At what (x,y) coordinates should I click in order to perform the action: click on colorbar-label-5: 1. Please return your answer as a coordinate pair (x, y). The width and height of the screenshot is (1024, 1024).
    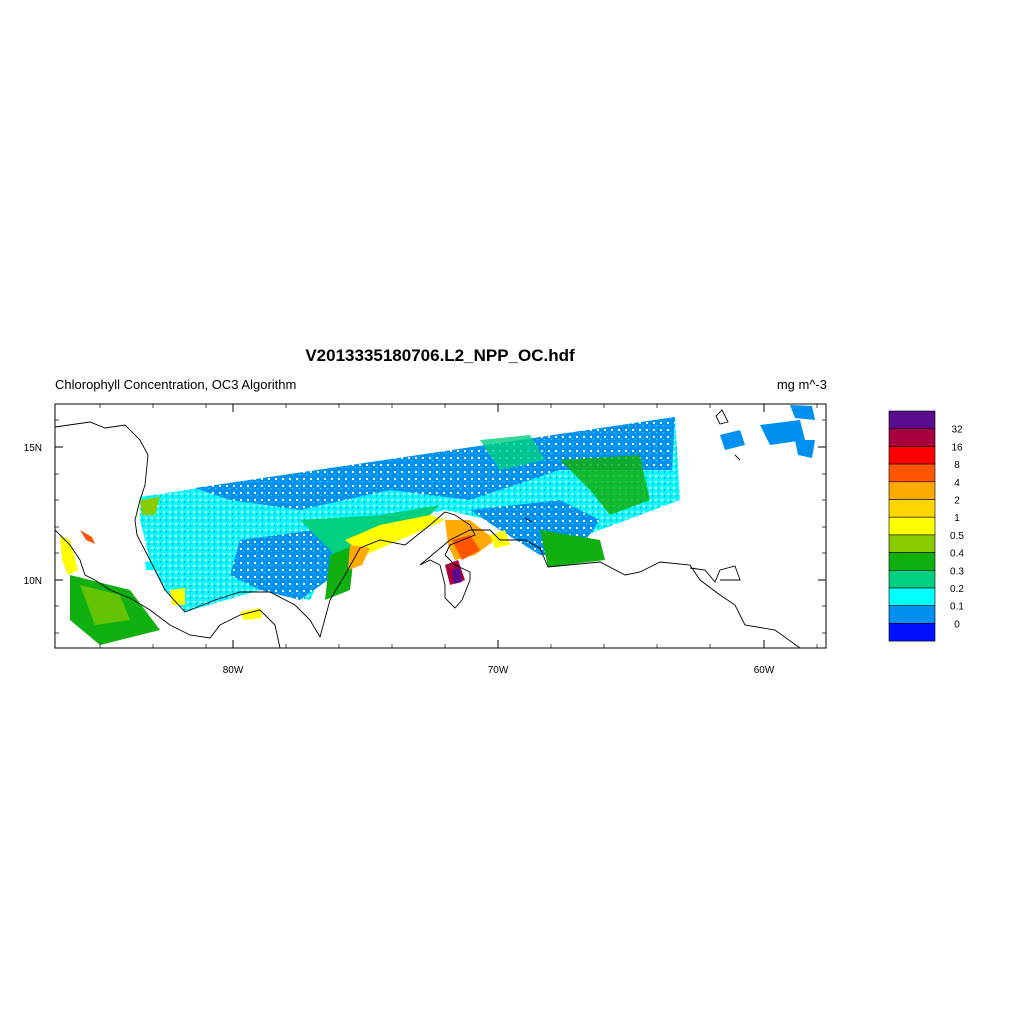
    Looking at the image, I should click on (957, 518).